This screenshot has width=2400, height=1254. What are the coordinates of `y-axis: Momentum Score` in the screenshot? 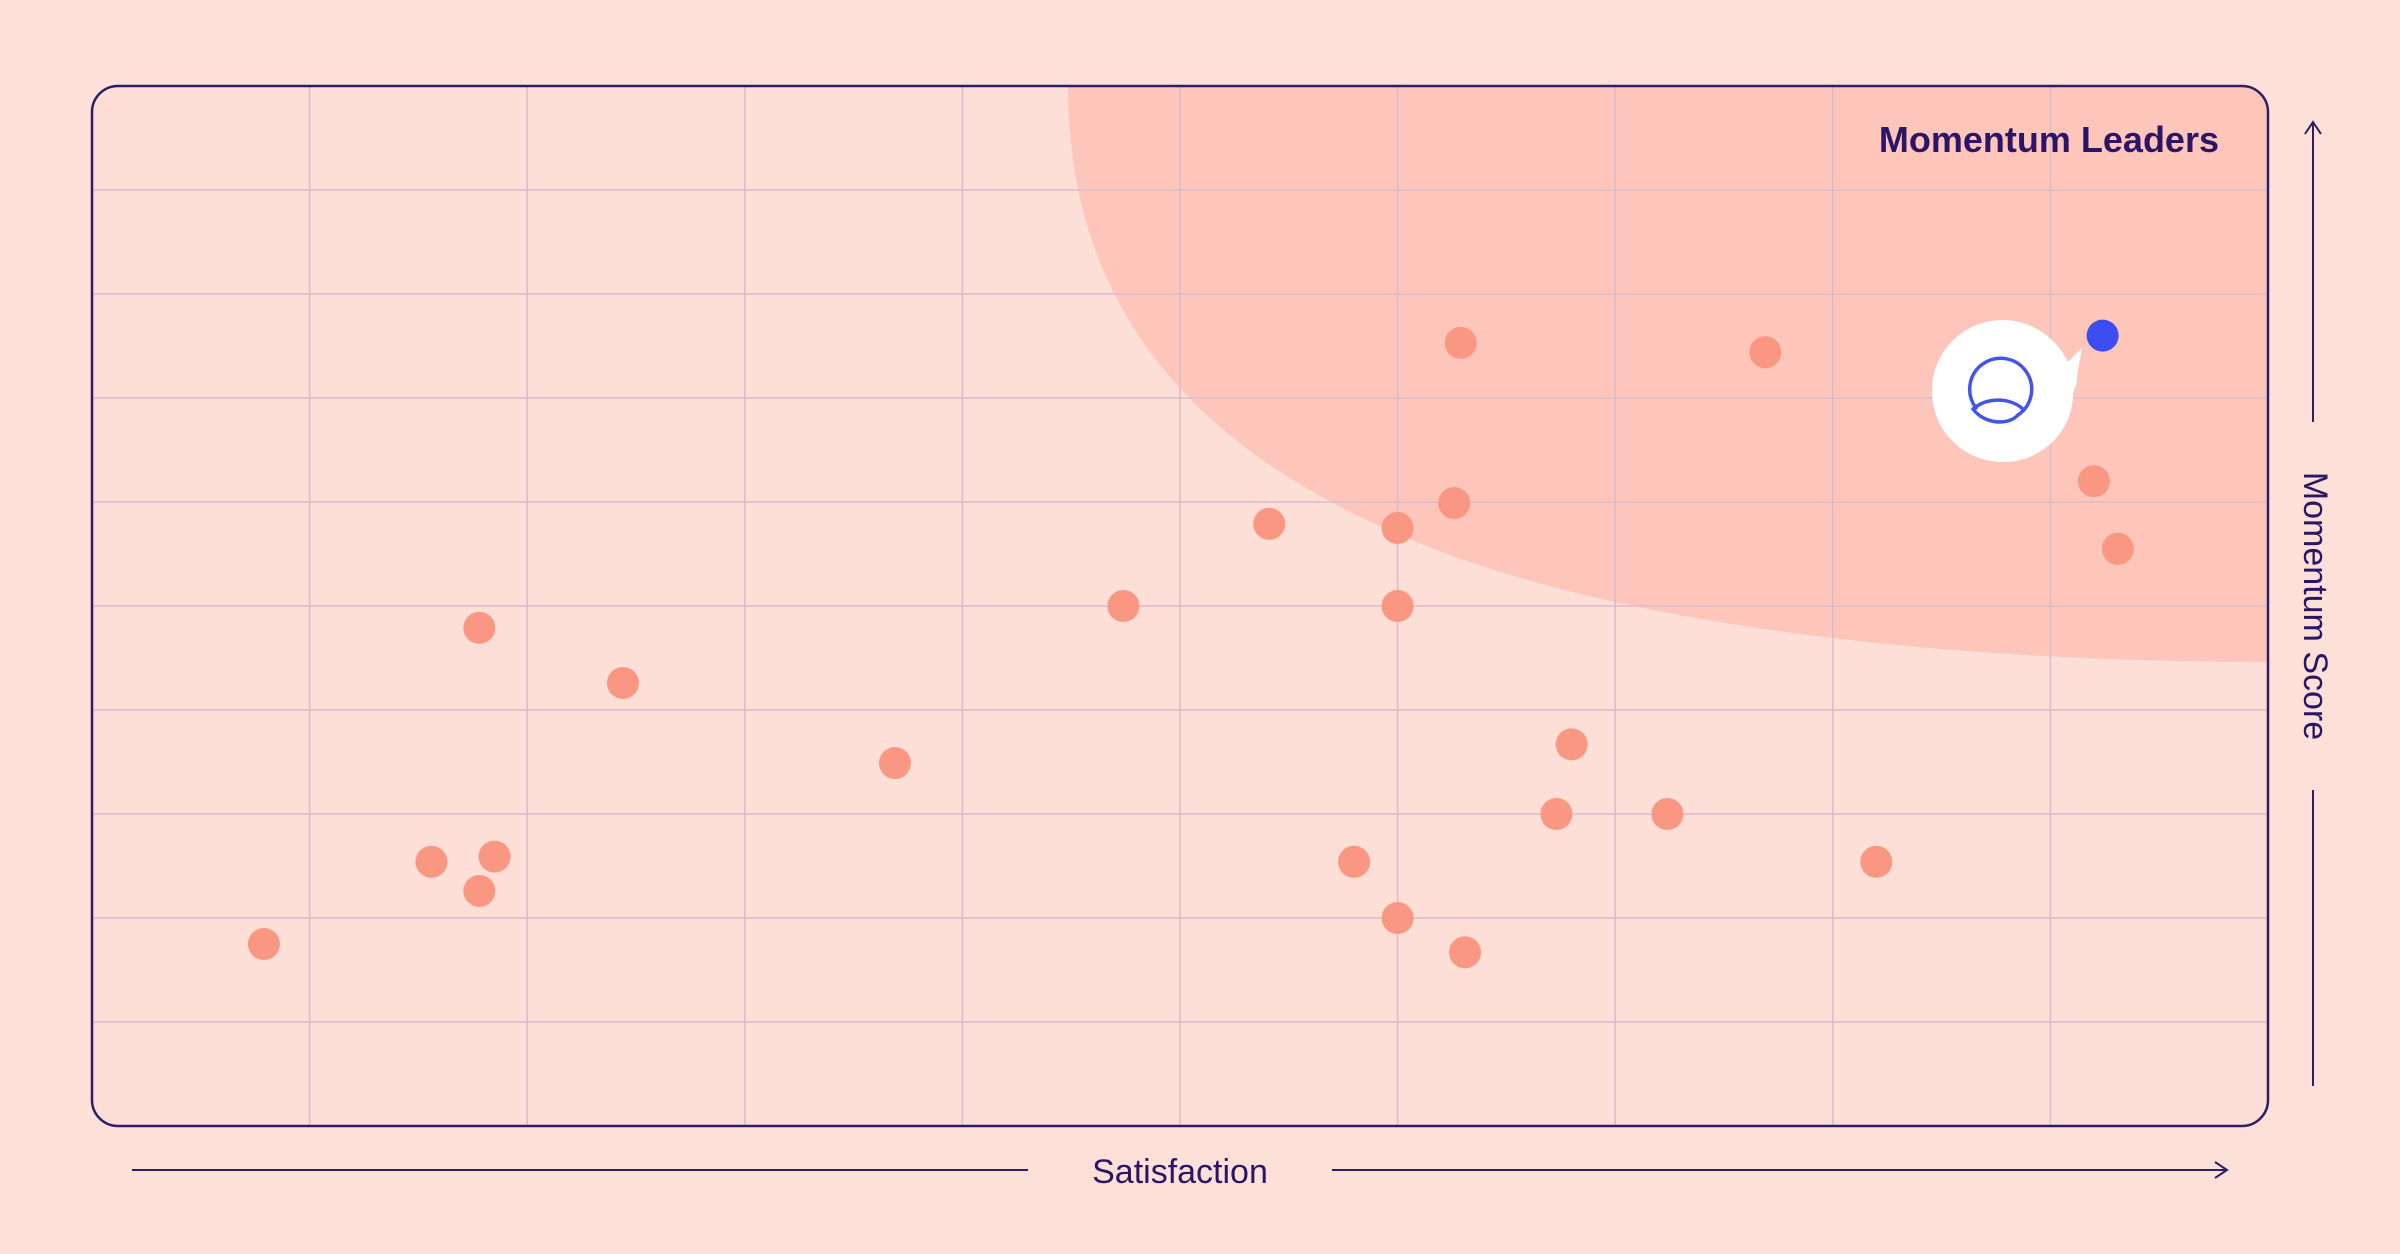 It's located at (2315, 603).